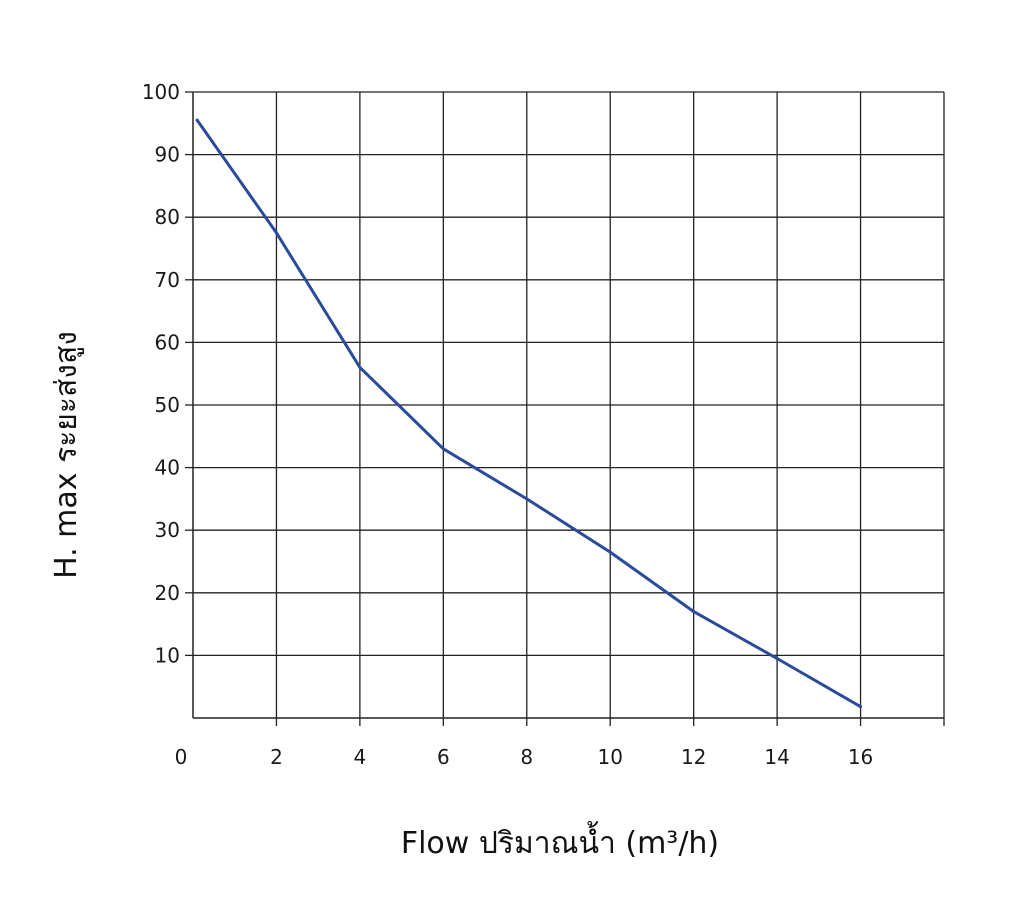  Describe the element at coordinates (526, 757) in the screenshot. I see `x-tick-label: 8` at that location.